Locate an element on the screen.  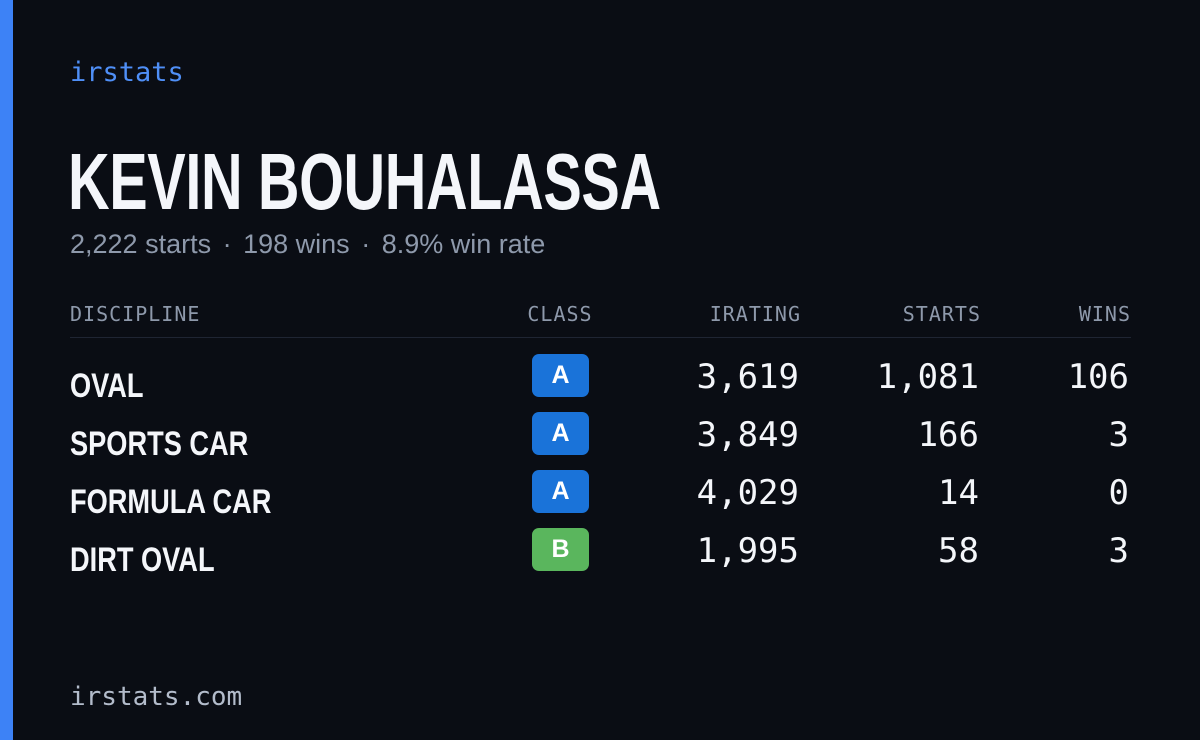
footer-url: irstats.com is located at coordinates (156, 697).